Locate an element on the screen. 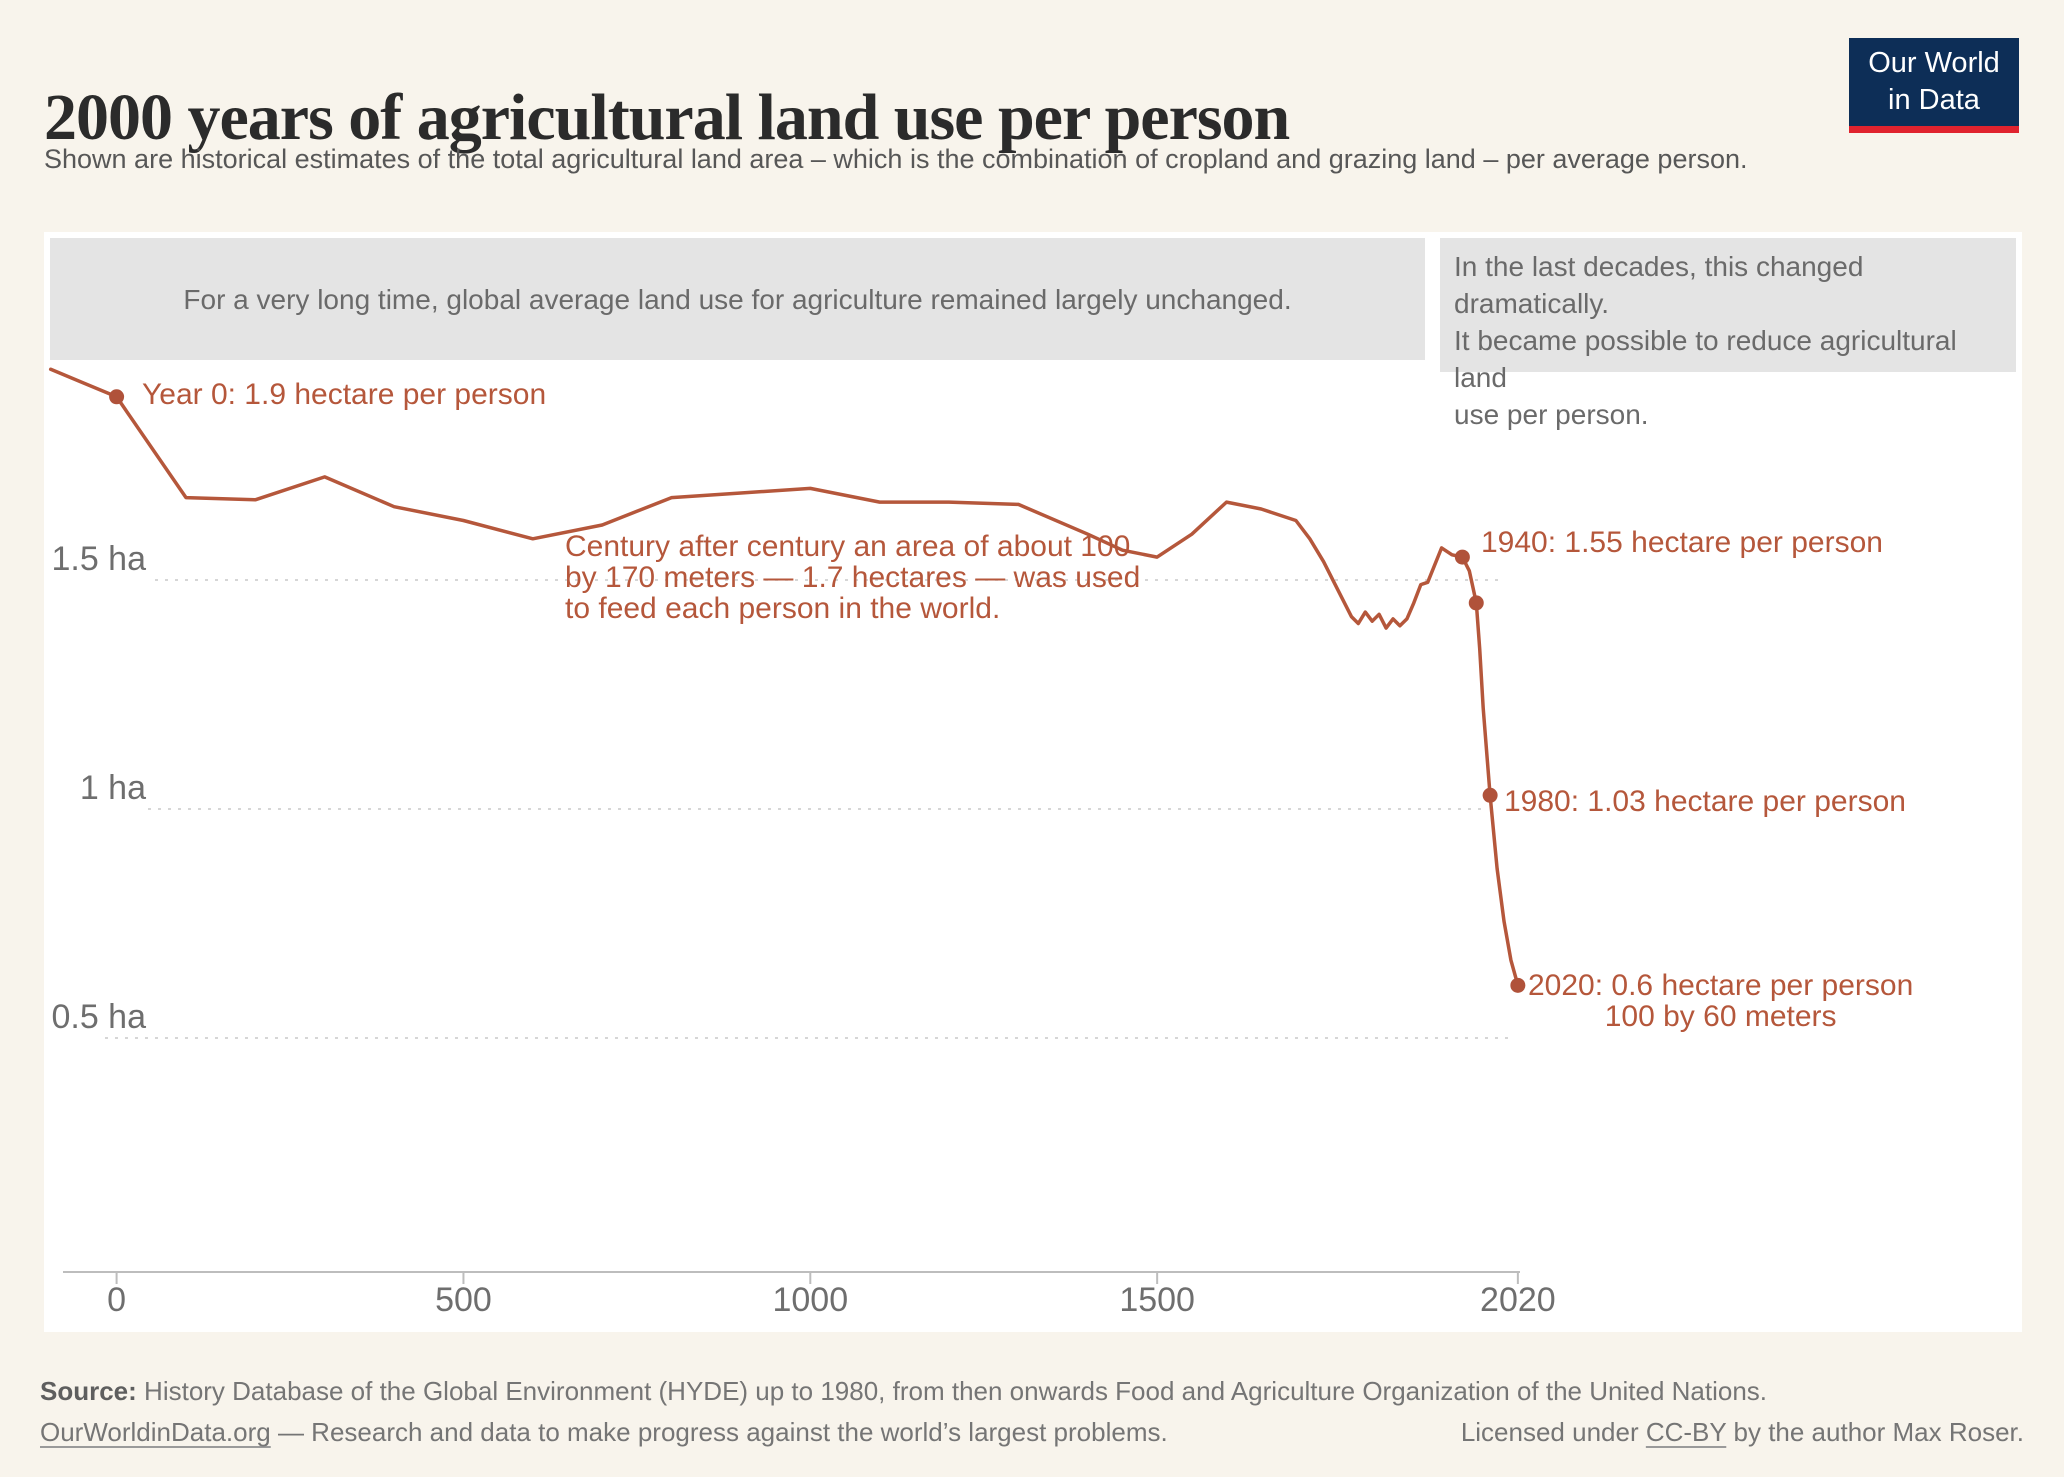  owid-logo: Our World in Data is located at coordinates (1934, 85).